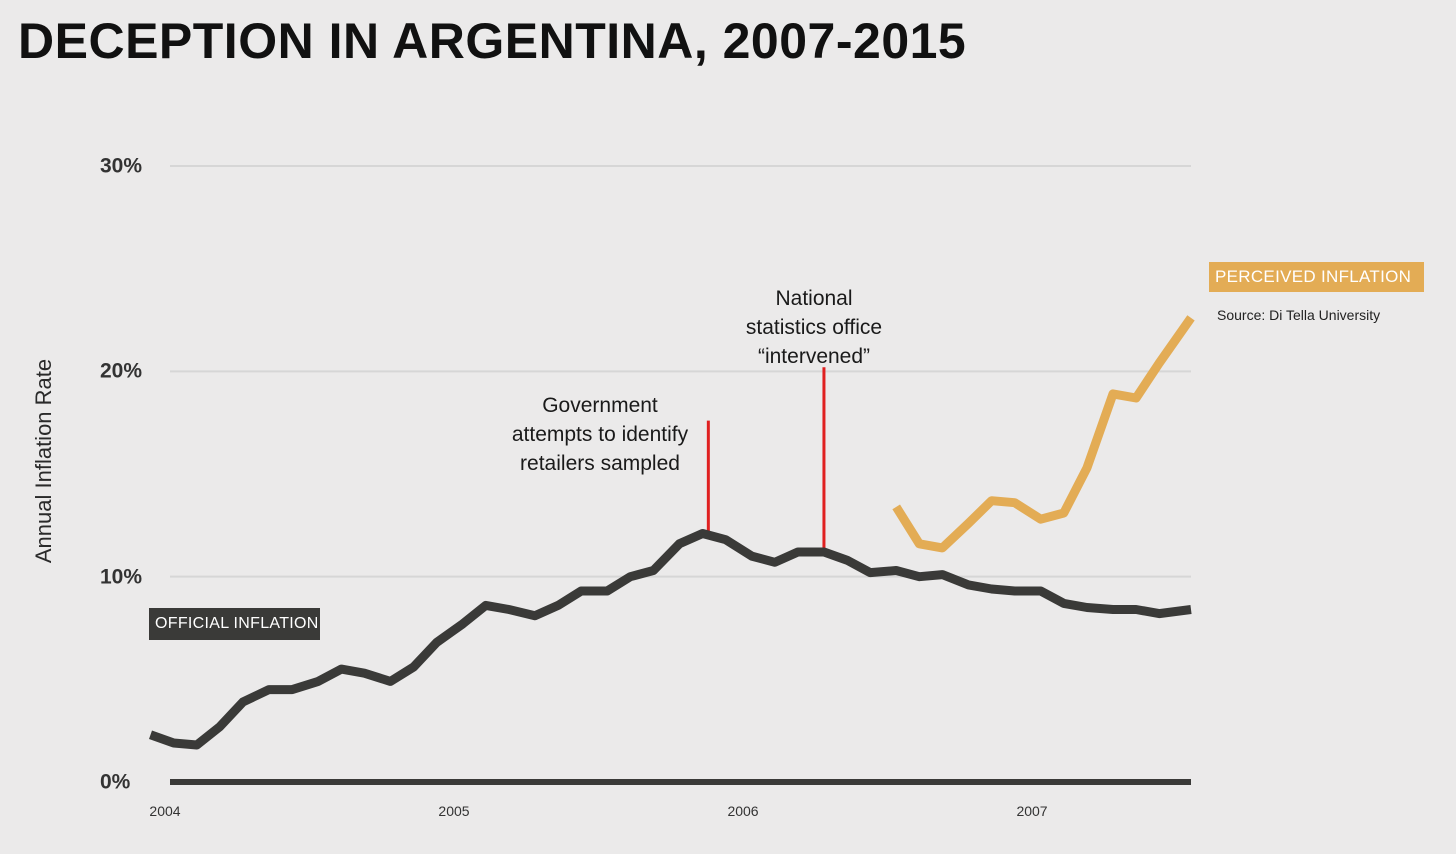 The height and width of the screenshot is (854, 1456). Describe the element at coordinates (1032, 811) in the screenshot. I see `x-tick-label: 2007` at that location.